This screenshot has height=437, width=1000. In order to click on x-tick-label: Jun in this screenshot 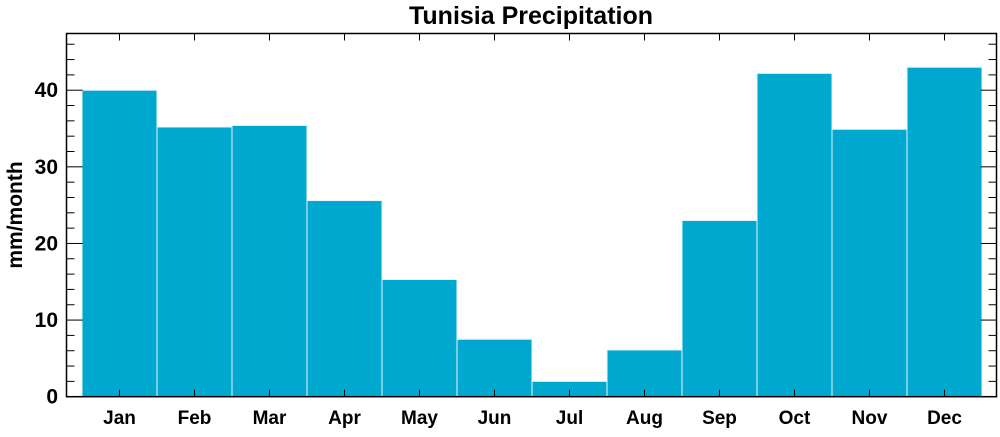, I will do `click(495, 418)`.